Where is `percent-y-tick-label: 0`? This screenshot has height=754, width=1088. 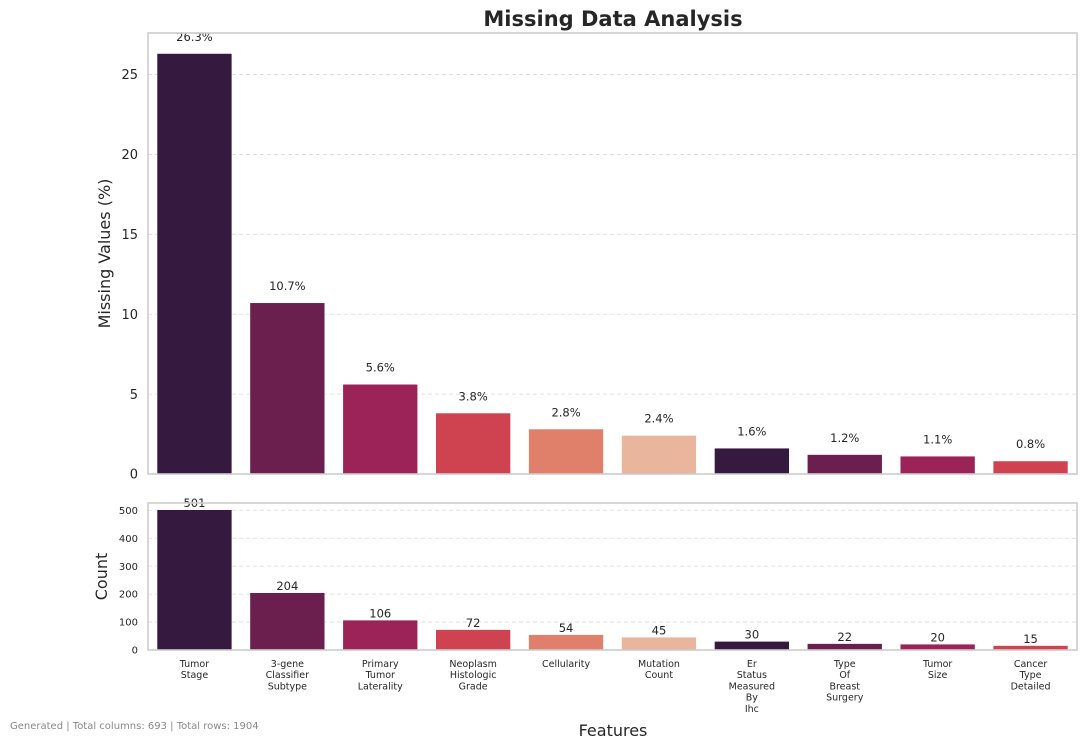
percent-y-tick-label: 0 is located at coordinates (134, 475).